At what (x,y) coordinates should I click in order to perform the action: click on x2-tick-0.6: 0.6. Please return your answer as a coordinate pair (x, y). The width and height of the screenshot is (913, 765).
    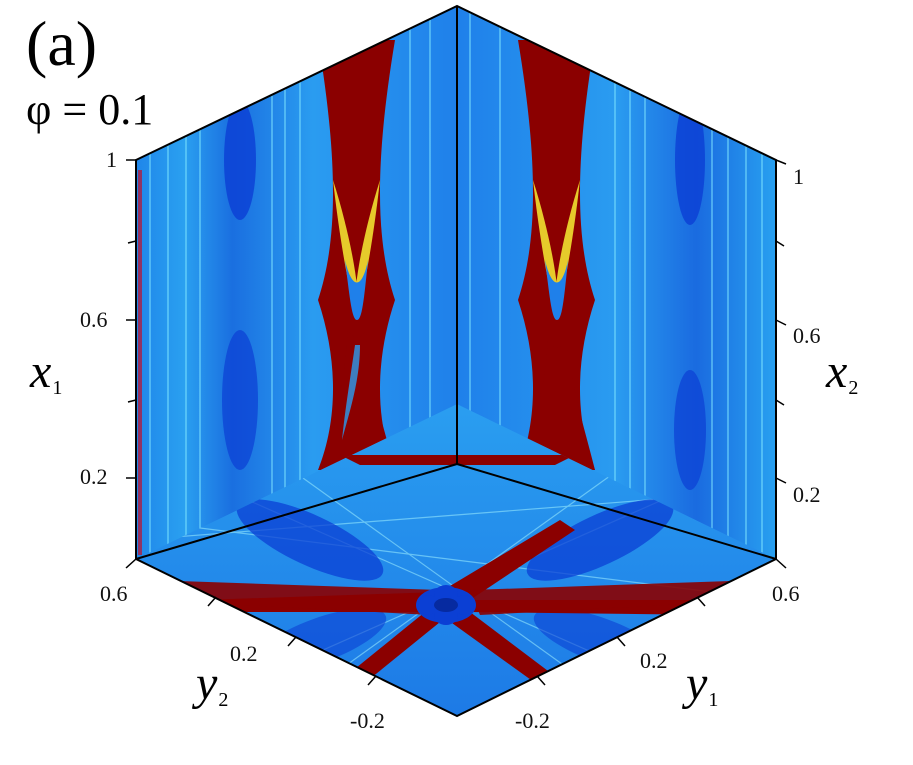
    Looking at the image, I should click on (807, 335).